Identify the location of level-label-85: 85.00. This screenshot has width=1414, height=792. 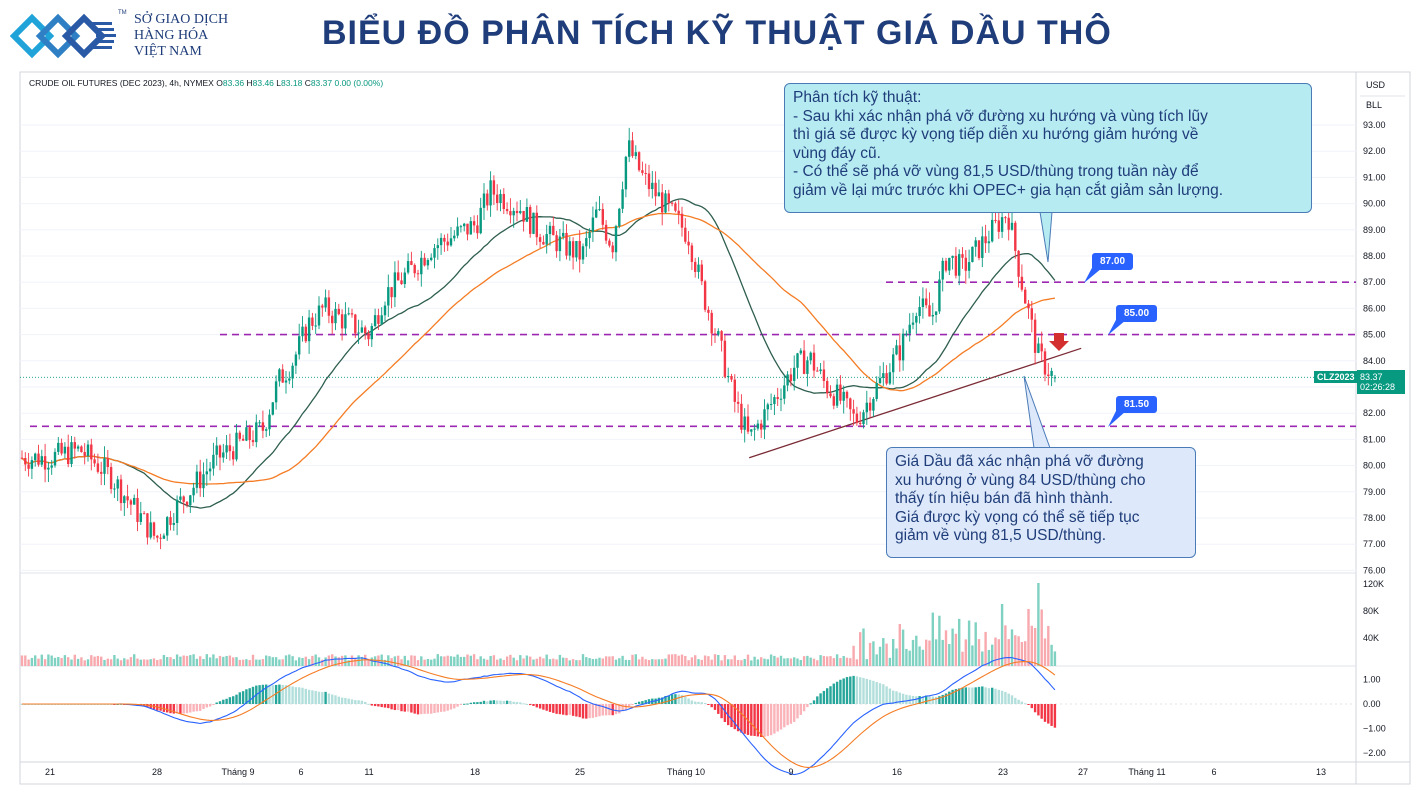
(1137, 313).